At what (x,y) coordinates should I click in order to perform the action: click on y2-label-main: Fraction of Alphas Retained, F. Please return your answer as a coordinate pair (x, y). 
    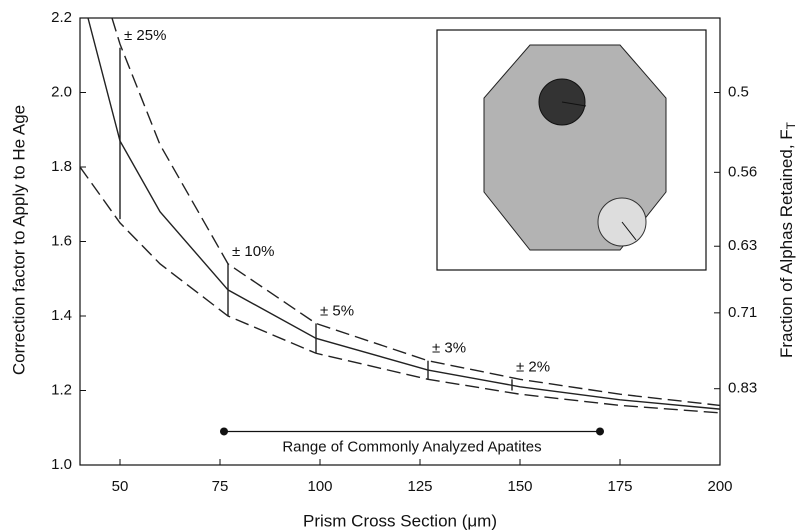
    Looking at the image, I should click on (786, 243).